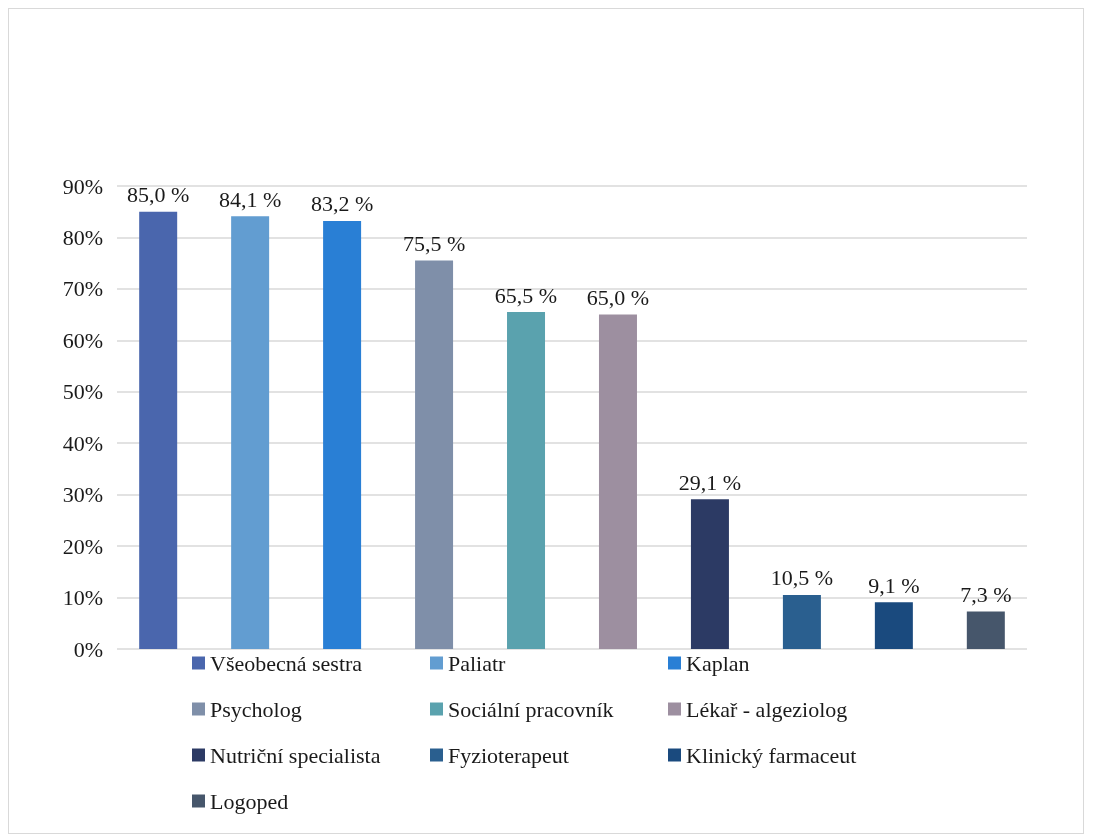  What do you see at coordinates (88, 649) in the screenshot?
I see `y-tick-label: 0%` at bounding box center [88, 649].